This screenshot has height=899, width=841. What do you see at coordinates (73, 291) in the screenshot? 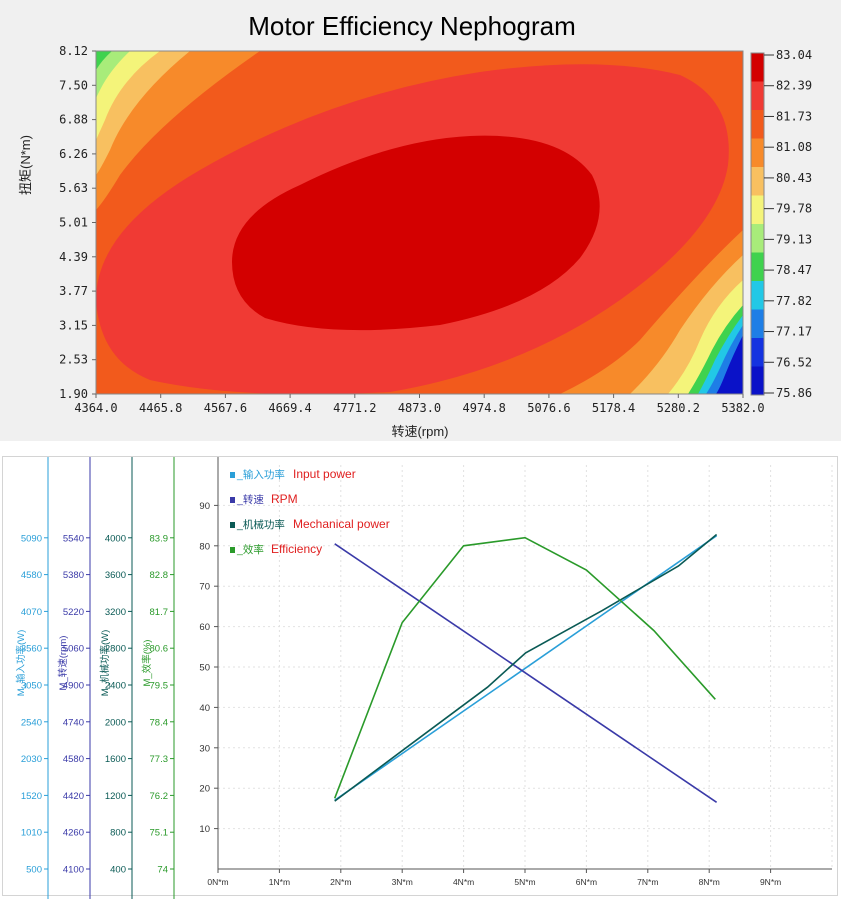
I see `nephogram-y-tick-label: 3.77` at bounding box center [73, 291].